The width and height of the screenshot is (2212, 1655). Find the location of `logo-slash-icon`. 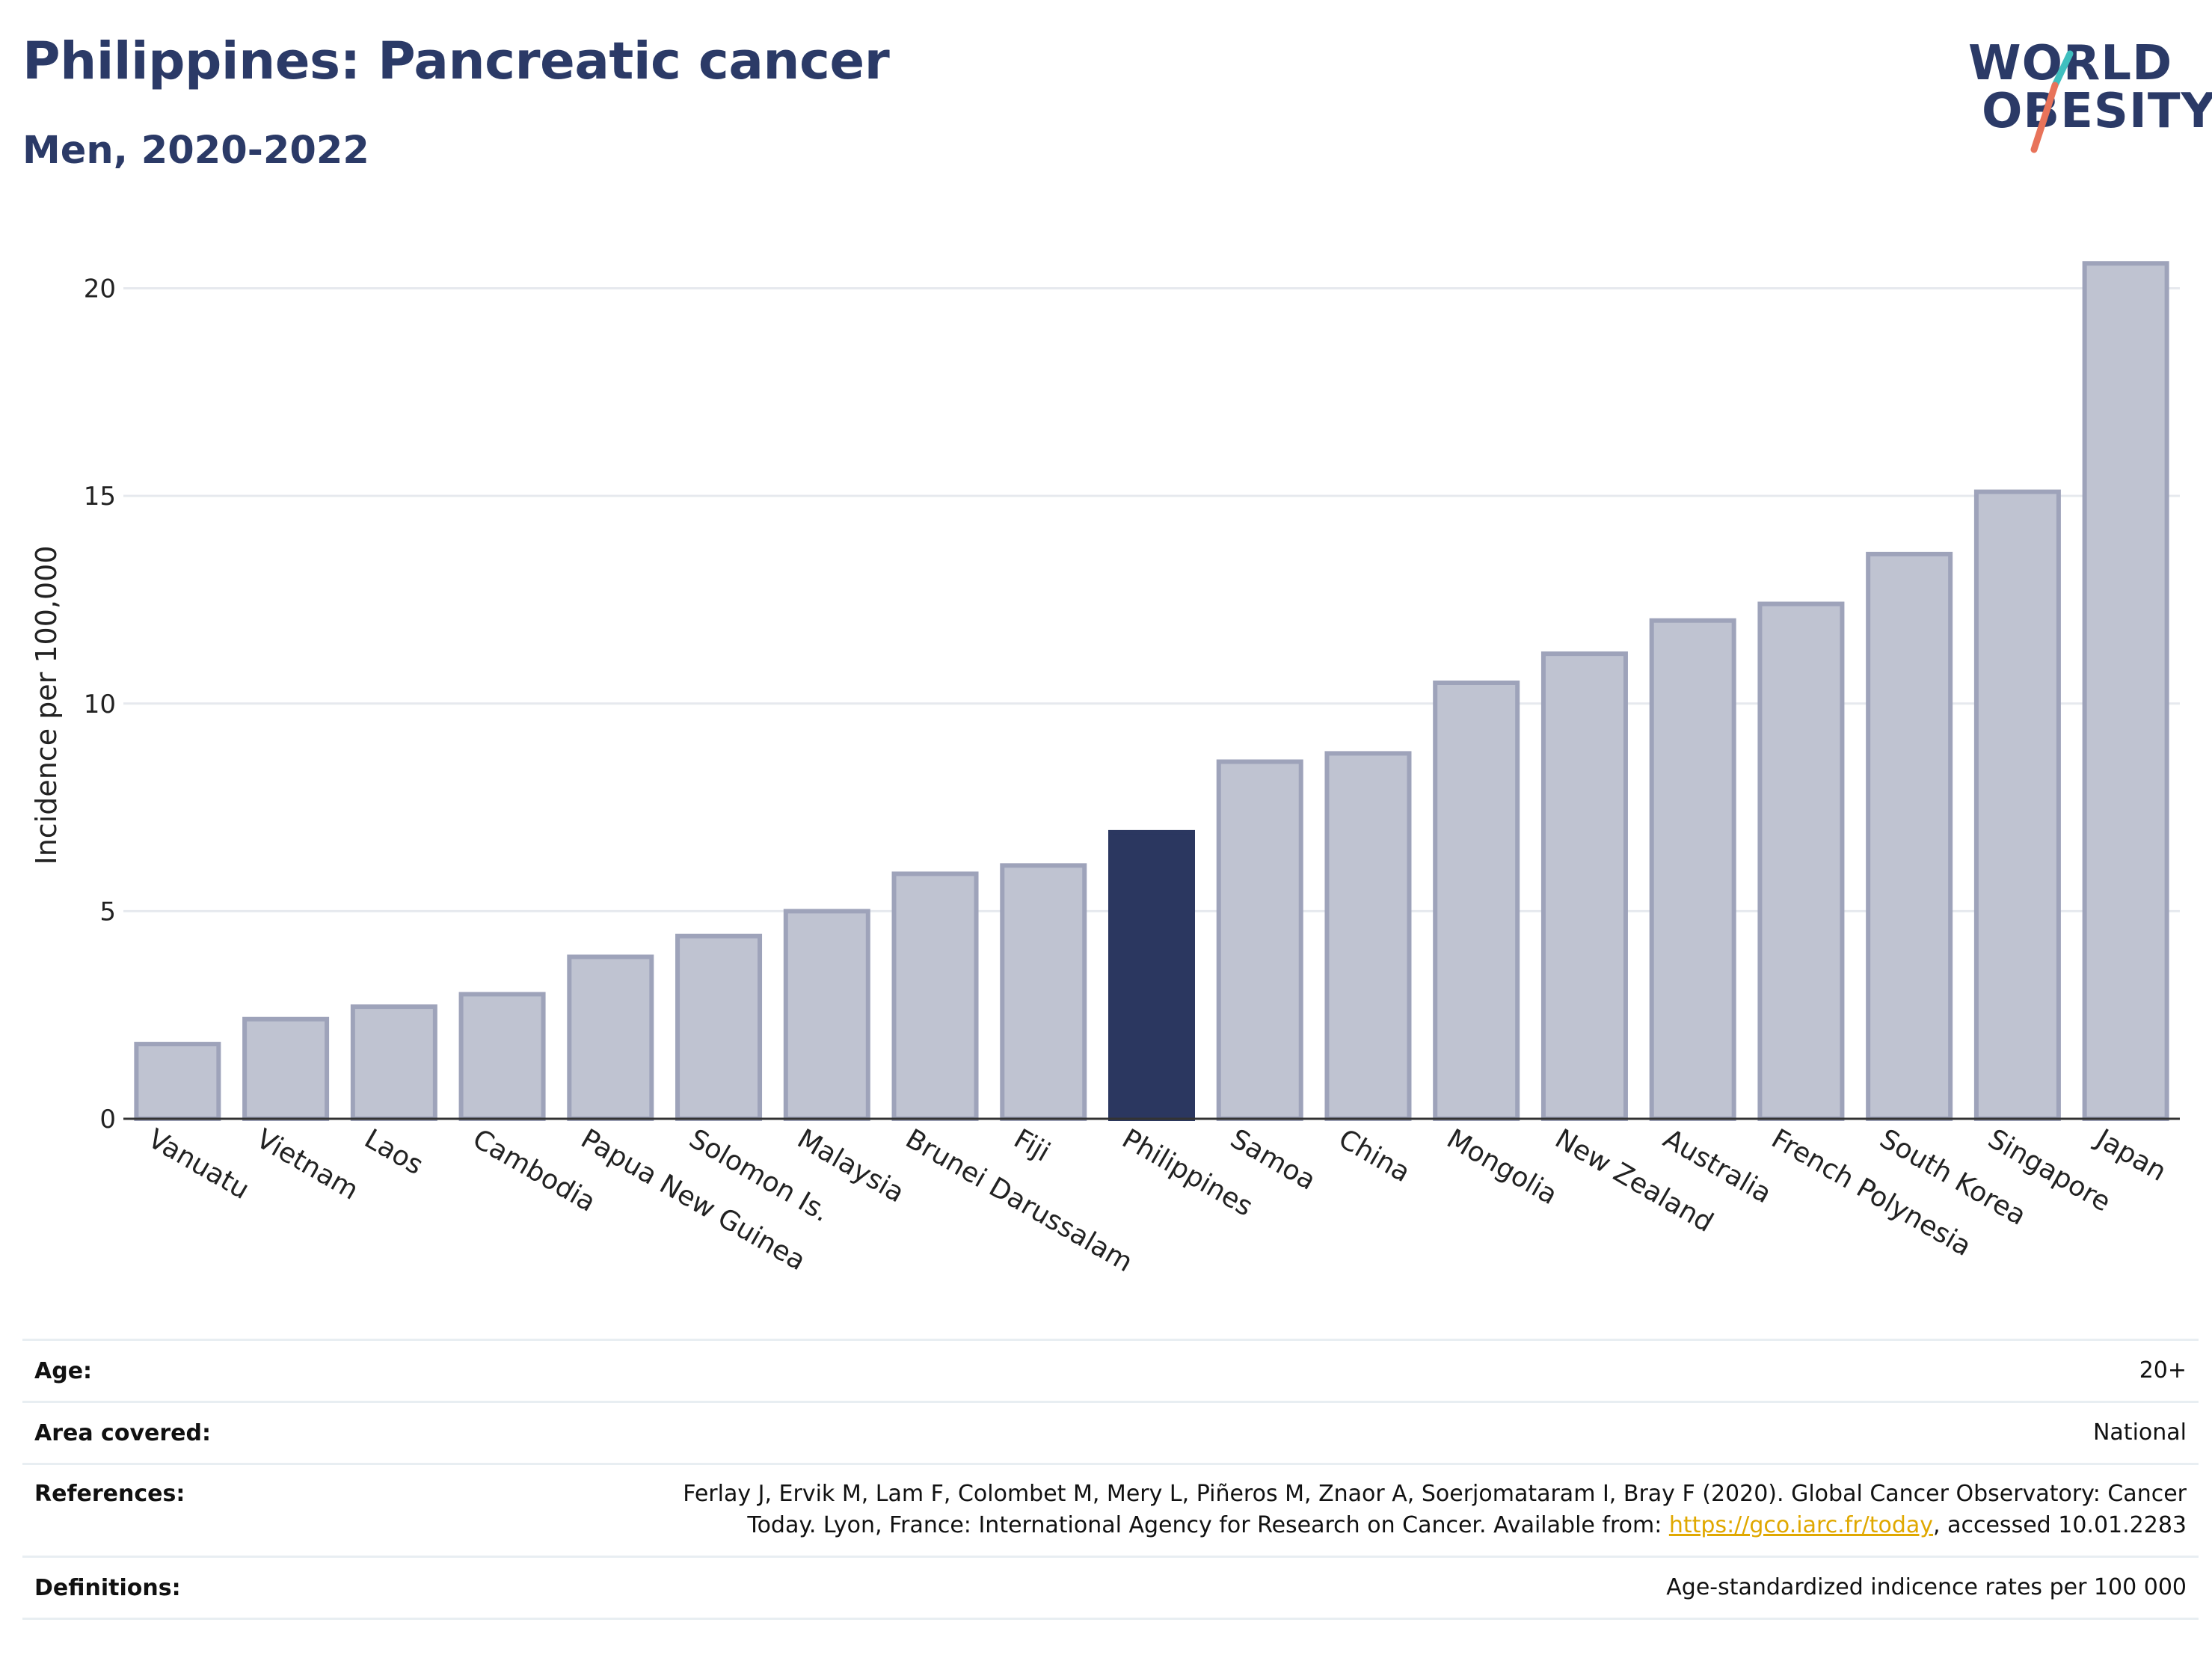

logo-slash-icon is located at coordinates (2052, 101).